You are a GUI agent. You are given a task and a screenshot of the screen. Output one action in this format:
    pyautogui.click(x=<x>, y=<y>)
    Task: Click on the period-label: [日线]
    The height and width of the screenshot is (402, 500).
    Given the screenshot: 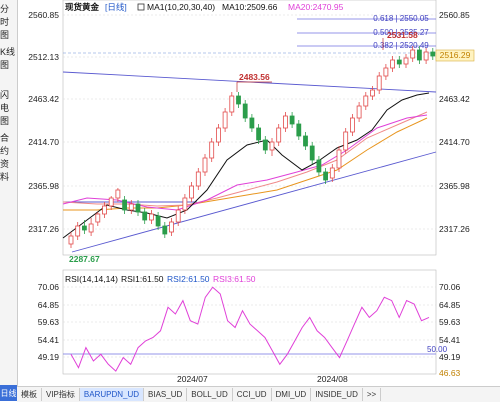 What is the action you would take?
    pyautogui.click(x=116, y=7)
    